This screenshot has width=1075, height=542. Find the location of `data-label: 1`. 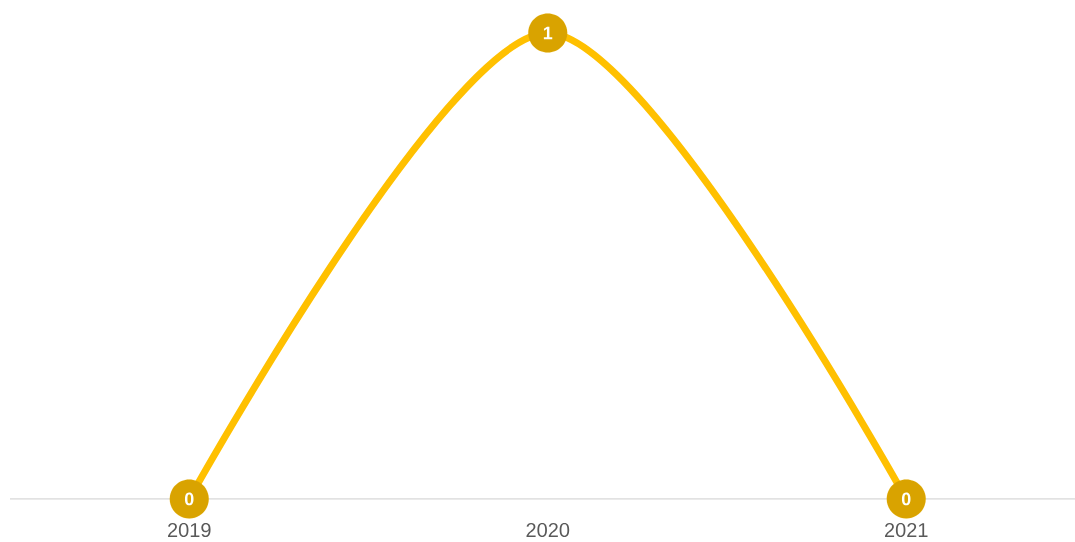

data-label: 1 is located at coordinates (548, 33).